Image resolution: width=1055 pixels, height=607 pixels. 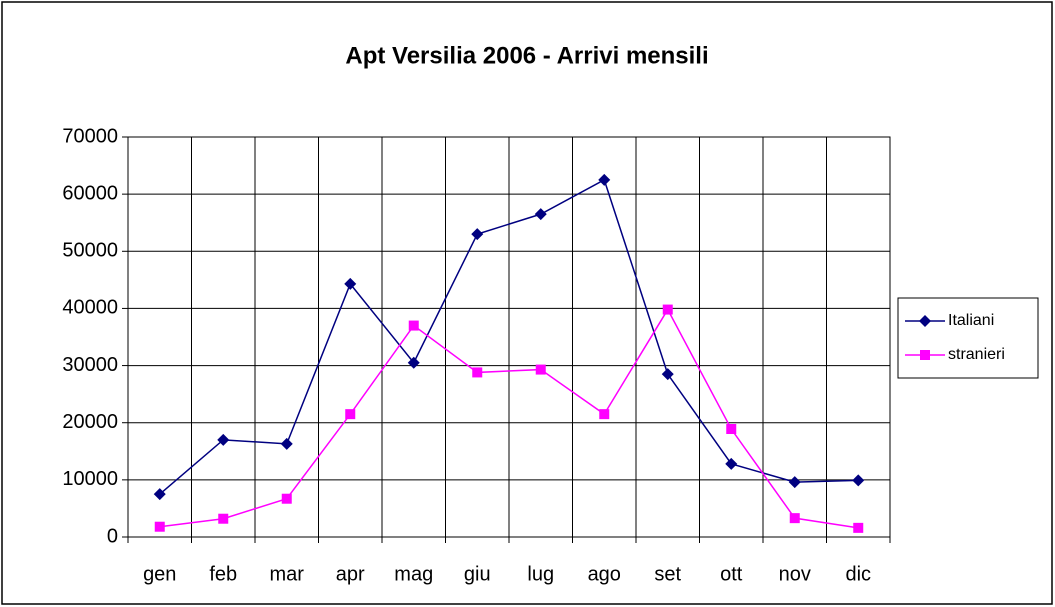 What do you see at coordinates (90, 193) in the screenshot?
I see `y-tick-label: 60000` at bounding box center [90, 193].